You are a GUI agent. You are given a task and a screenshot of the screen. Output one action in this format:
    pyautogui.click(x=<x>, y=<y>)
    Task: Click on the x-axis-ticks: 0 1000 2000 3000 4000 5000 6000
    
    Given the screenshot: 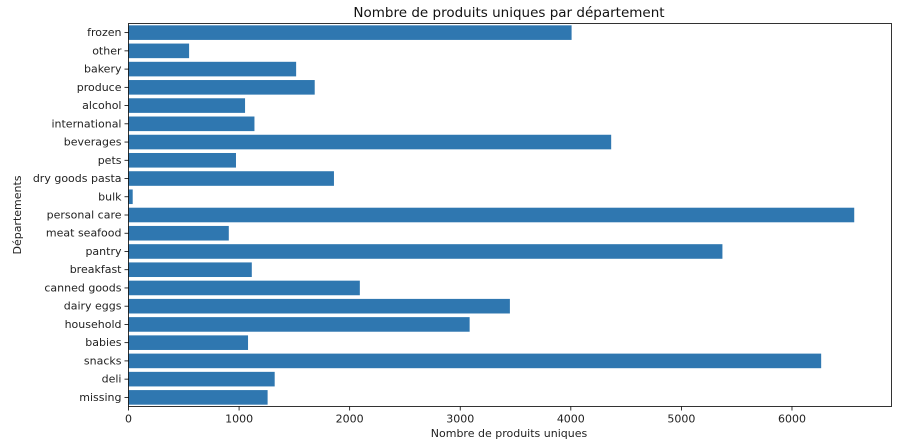 What is the action you would take?
    pyautogui.click(x=465, y=416)
    